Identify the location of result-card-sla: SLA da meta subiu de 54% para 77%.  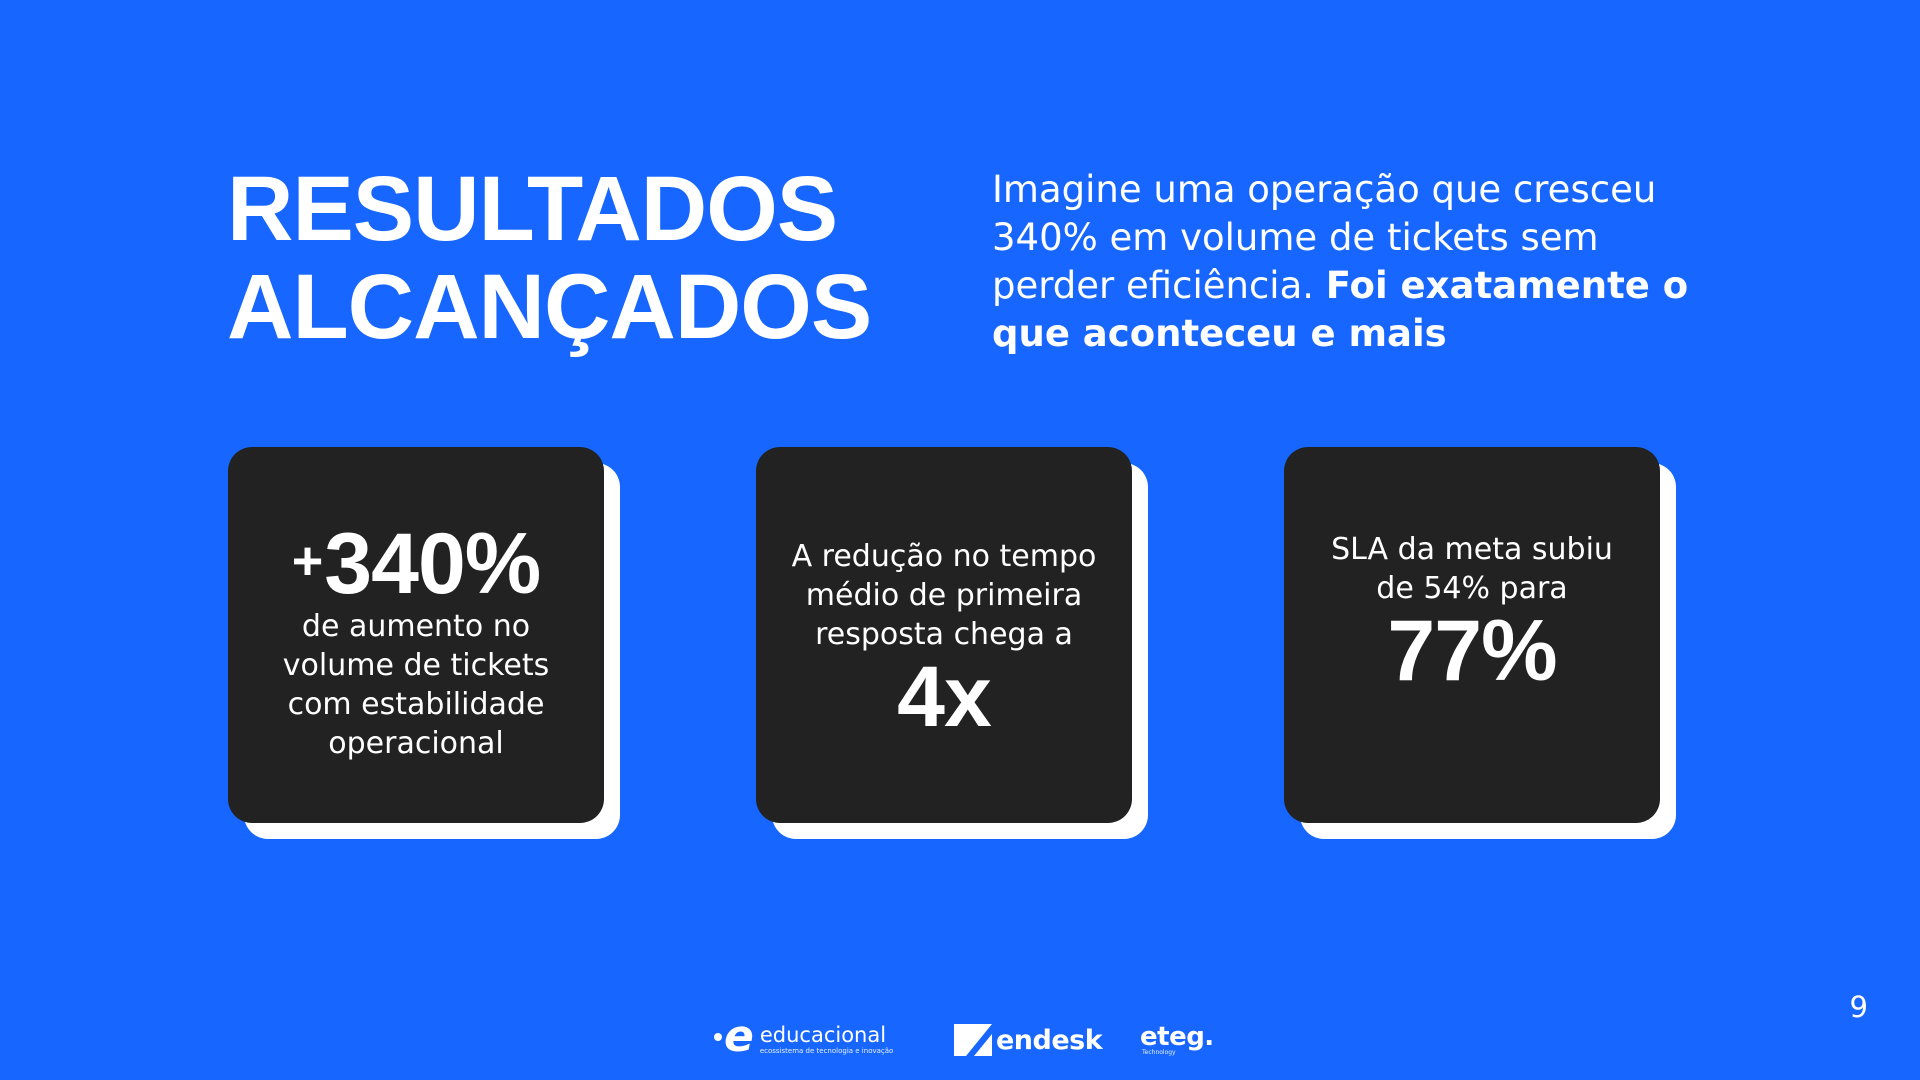
(1480, 643).